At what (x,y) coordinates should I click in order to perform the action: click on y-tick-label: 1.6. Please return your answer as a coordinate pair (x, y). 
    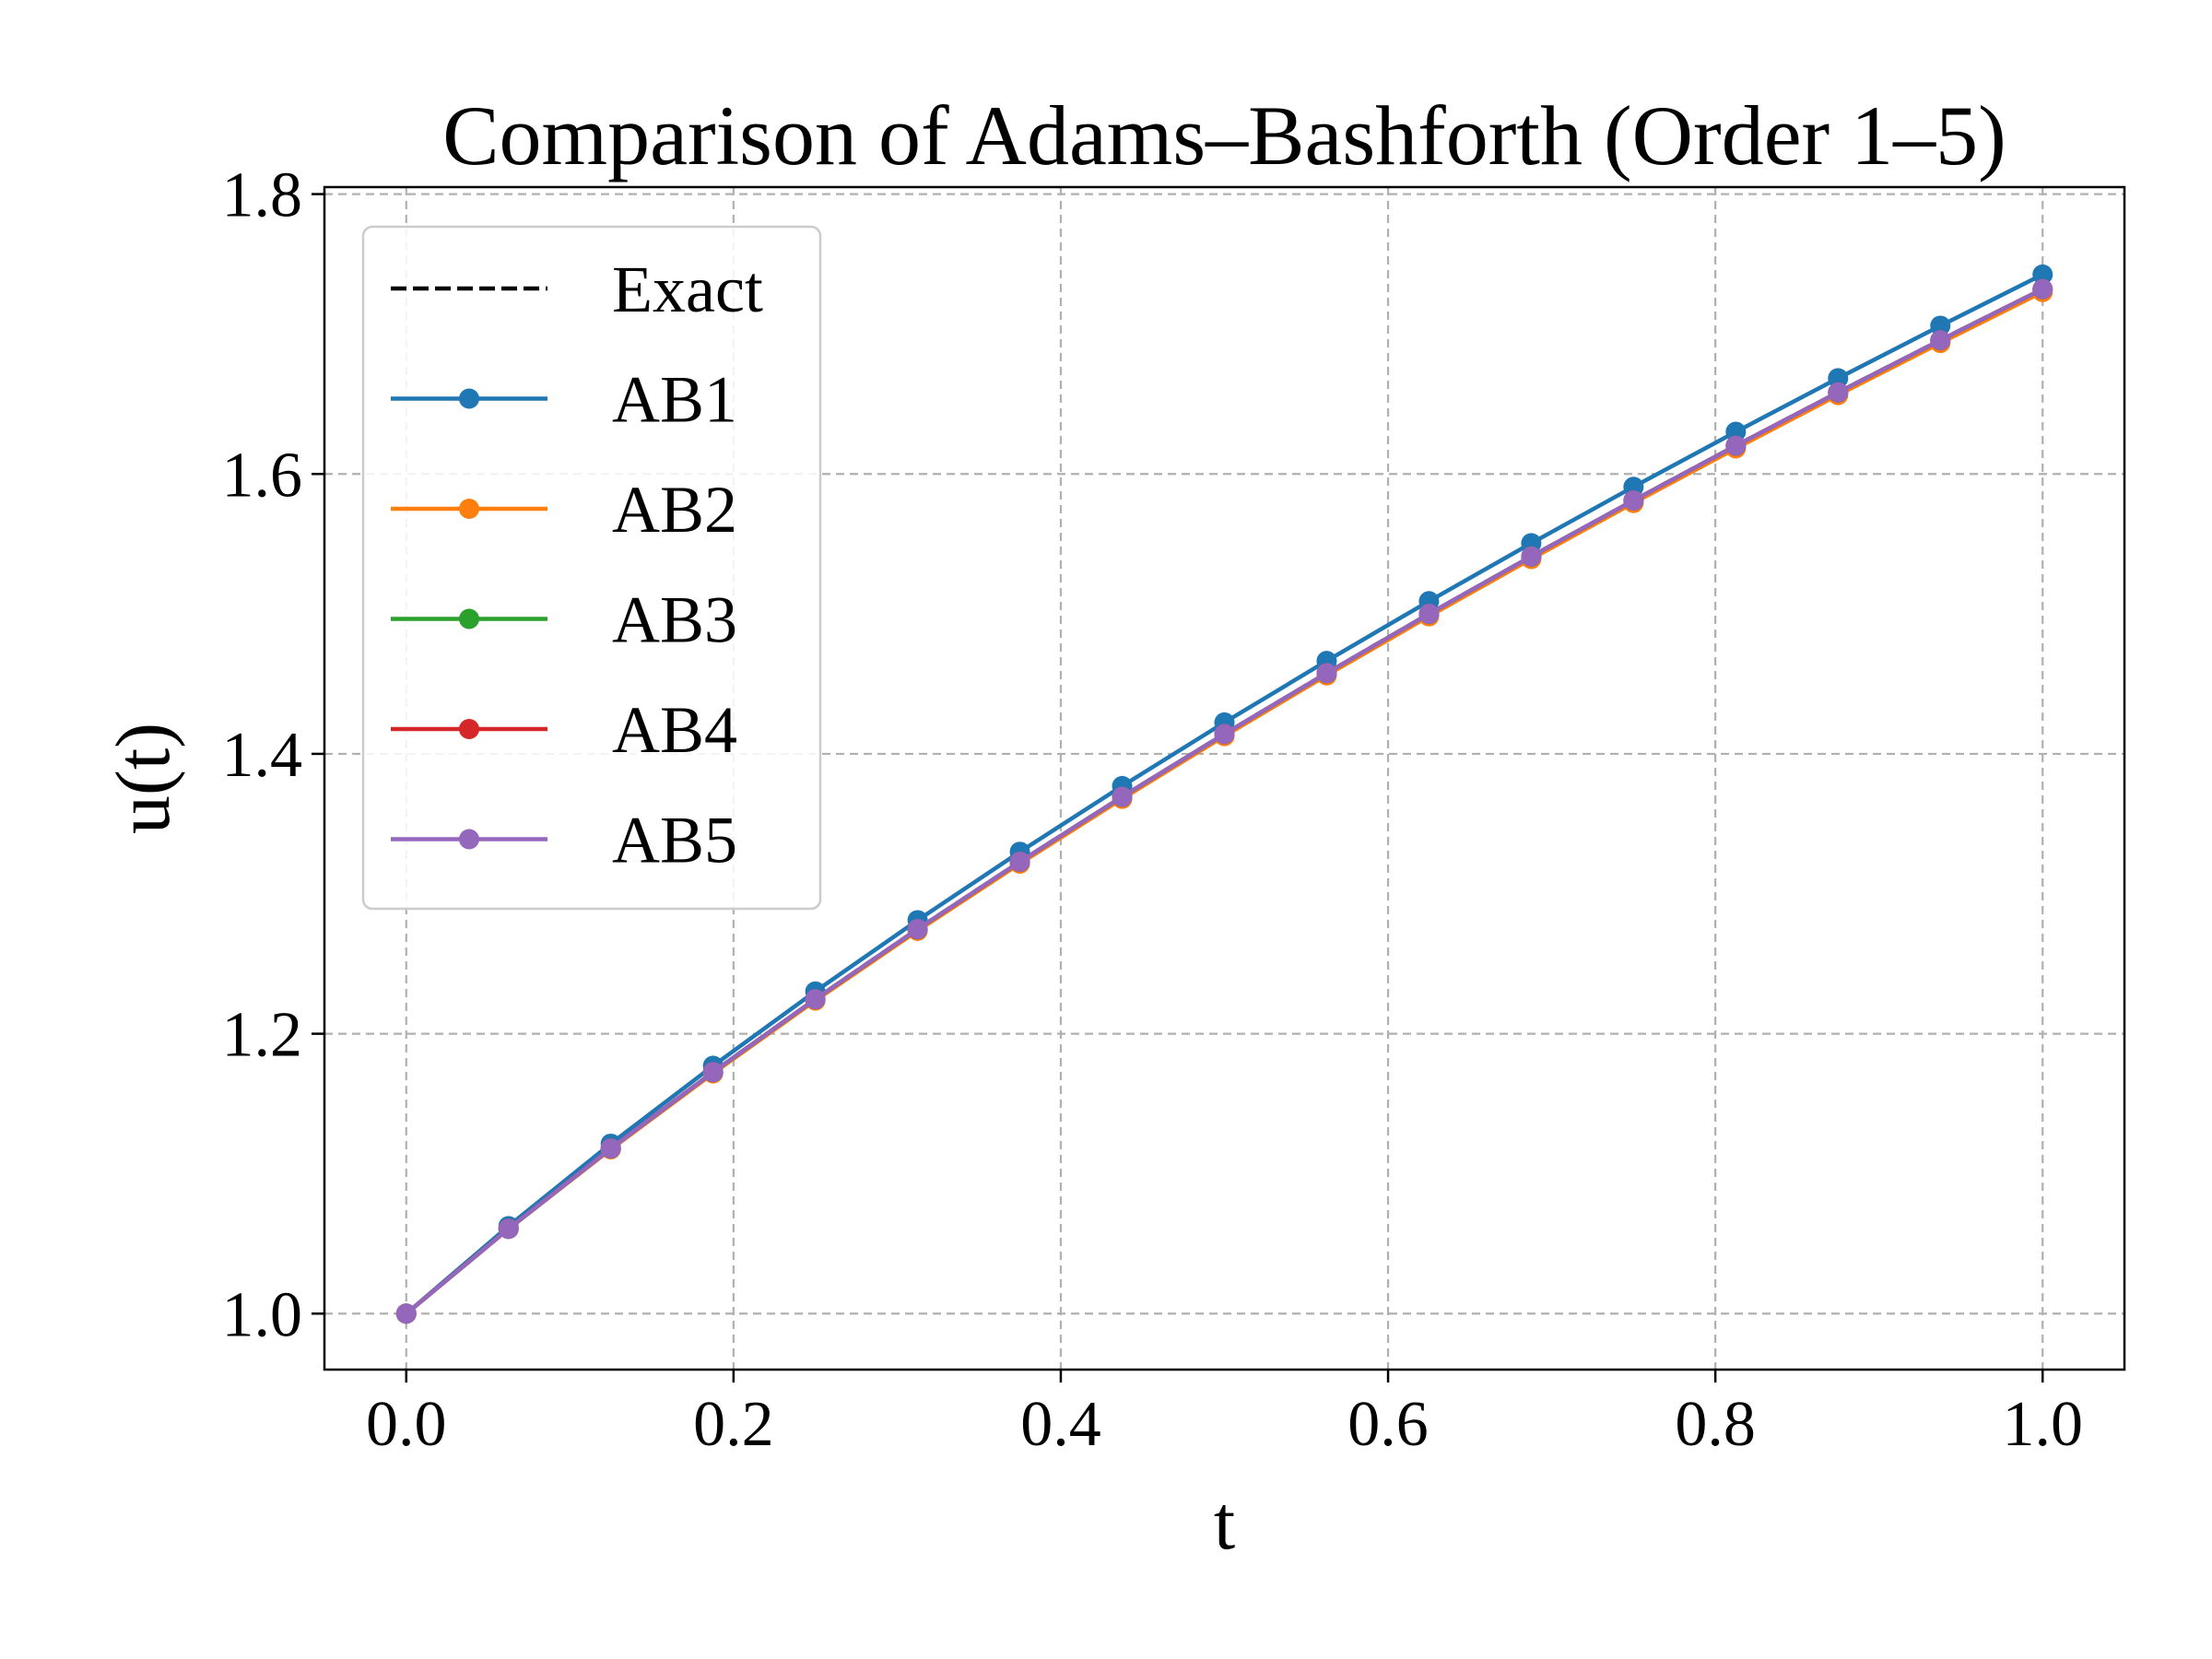
    Looking at the image, I should click on (262, 475).